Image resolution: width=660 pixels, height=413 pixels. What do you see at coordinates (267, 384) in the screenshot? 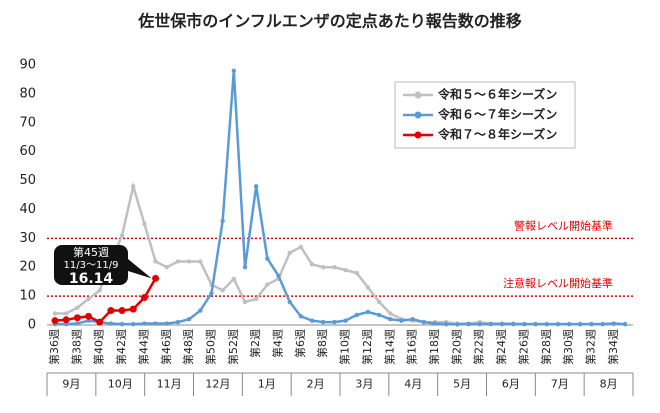
I see `month-label: 1月` at bounding box center [267, 384].